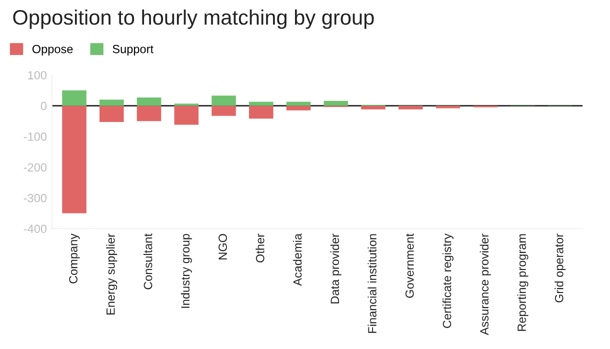 The width and height of the screenshot is (610, 349). What do you see at coordinates (133, 50) in the screenshot?
I see `legend-label: Support` at bounding box center [133, 50].